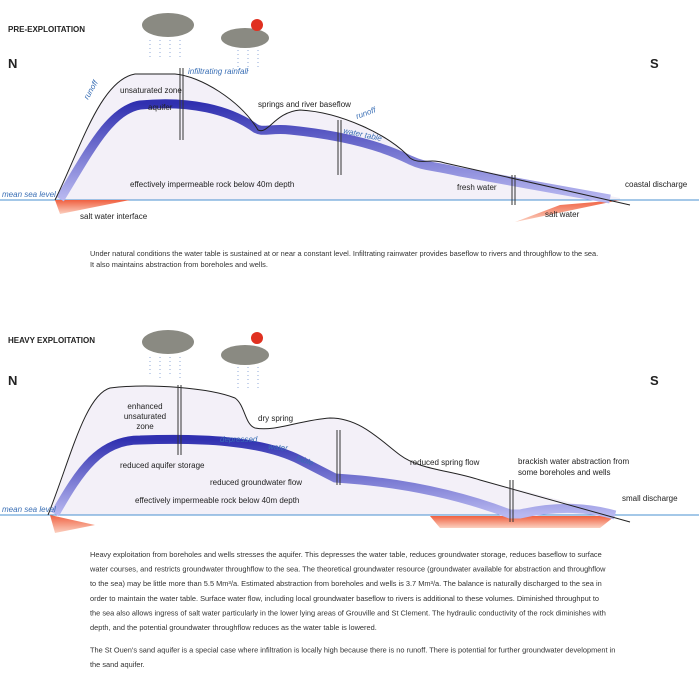 The width and height of the screenshot is (699, 676). Describe the element at coordinates (144, 406) in the screenshot. I see `diagram-label: enhanced` at that location.